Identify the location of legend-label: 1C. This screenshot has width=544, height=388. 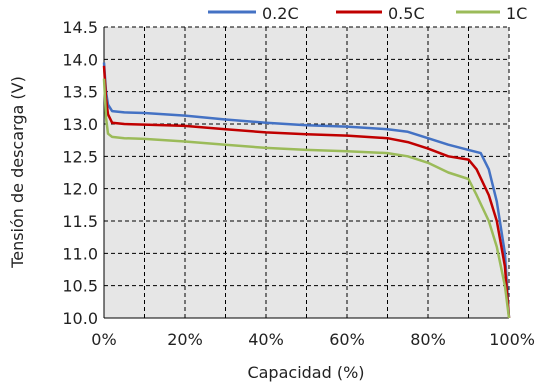
(516, 13).